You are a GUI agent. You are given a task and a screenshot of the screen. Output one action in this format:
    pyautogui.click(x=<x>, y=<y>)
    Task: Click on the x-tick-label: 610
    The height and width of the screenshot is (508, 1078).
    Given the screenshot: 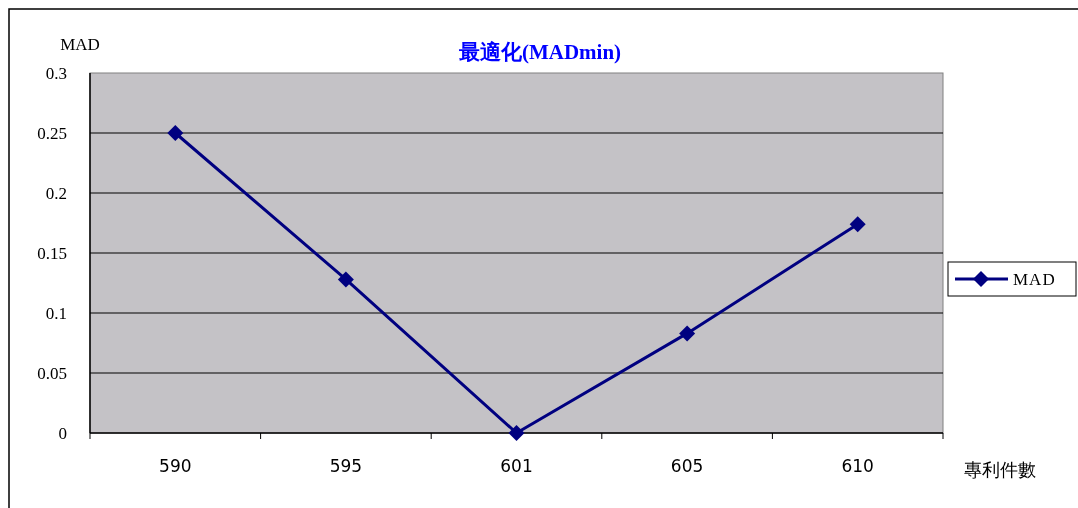 What is the action you would take?
    pyautogui.click(x=857, y=466)
    